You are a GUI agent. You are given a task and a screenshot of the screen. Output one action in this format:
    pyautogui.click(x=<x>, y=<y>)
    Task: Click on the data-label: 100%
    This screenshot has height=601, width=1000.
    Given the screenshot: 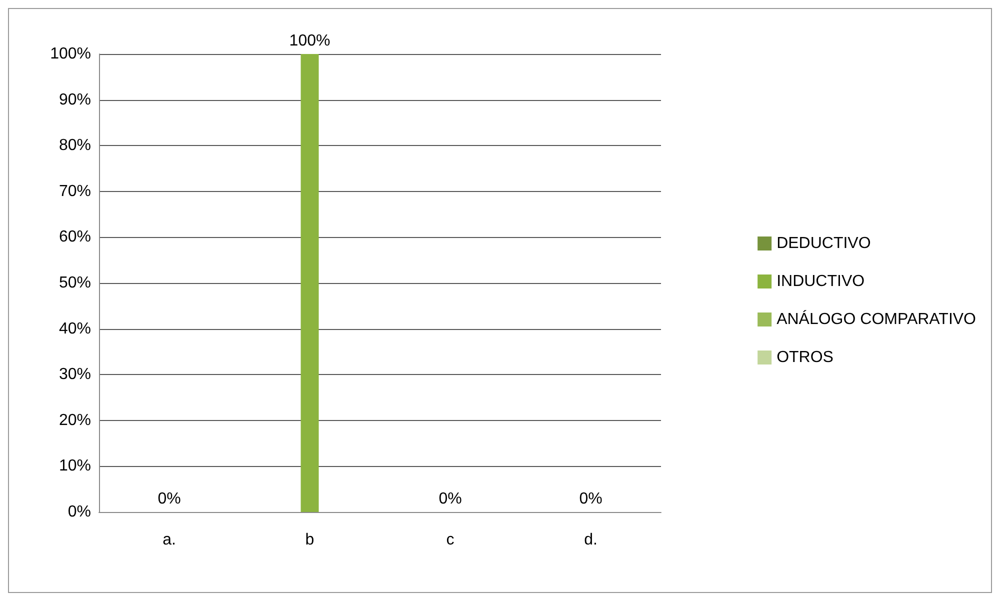 What is the action you would take?
    pyautogui.click(x=309, y=41)
    